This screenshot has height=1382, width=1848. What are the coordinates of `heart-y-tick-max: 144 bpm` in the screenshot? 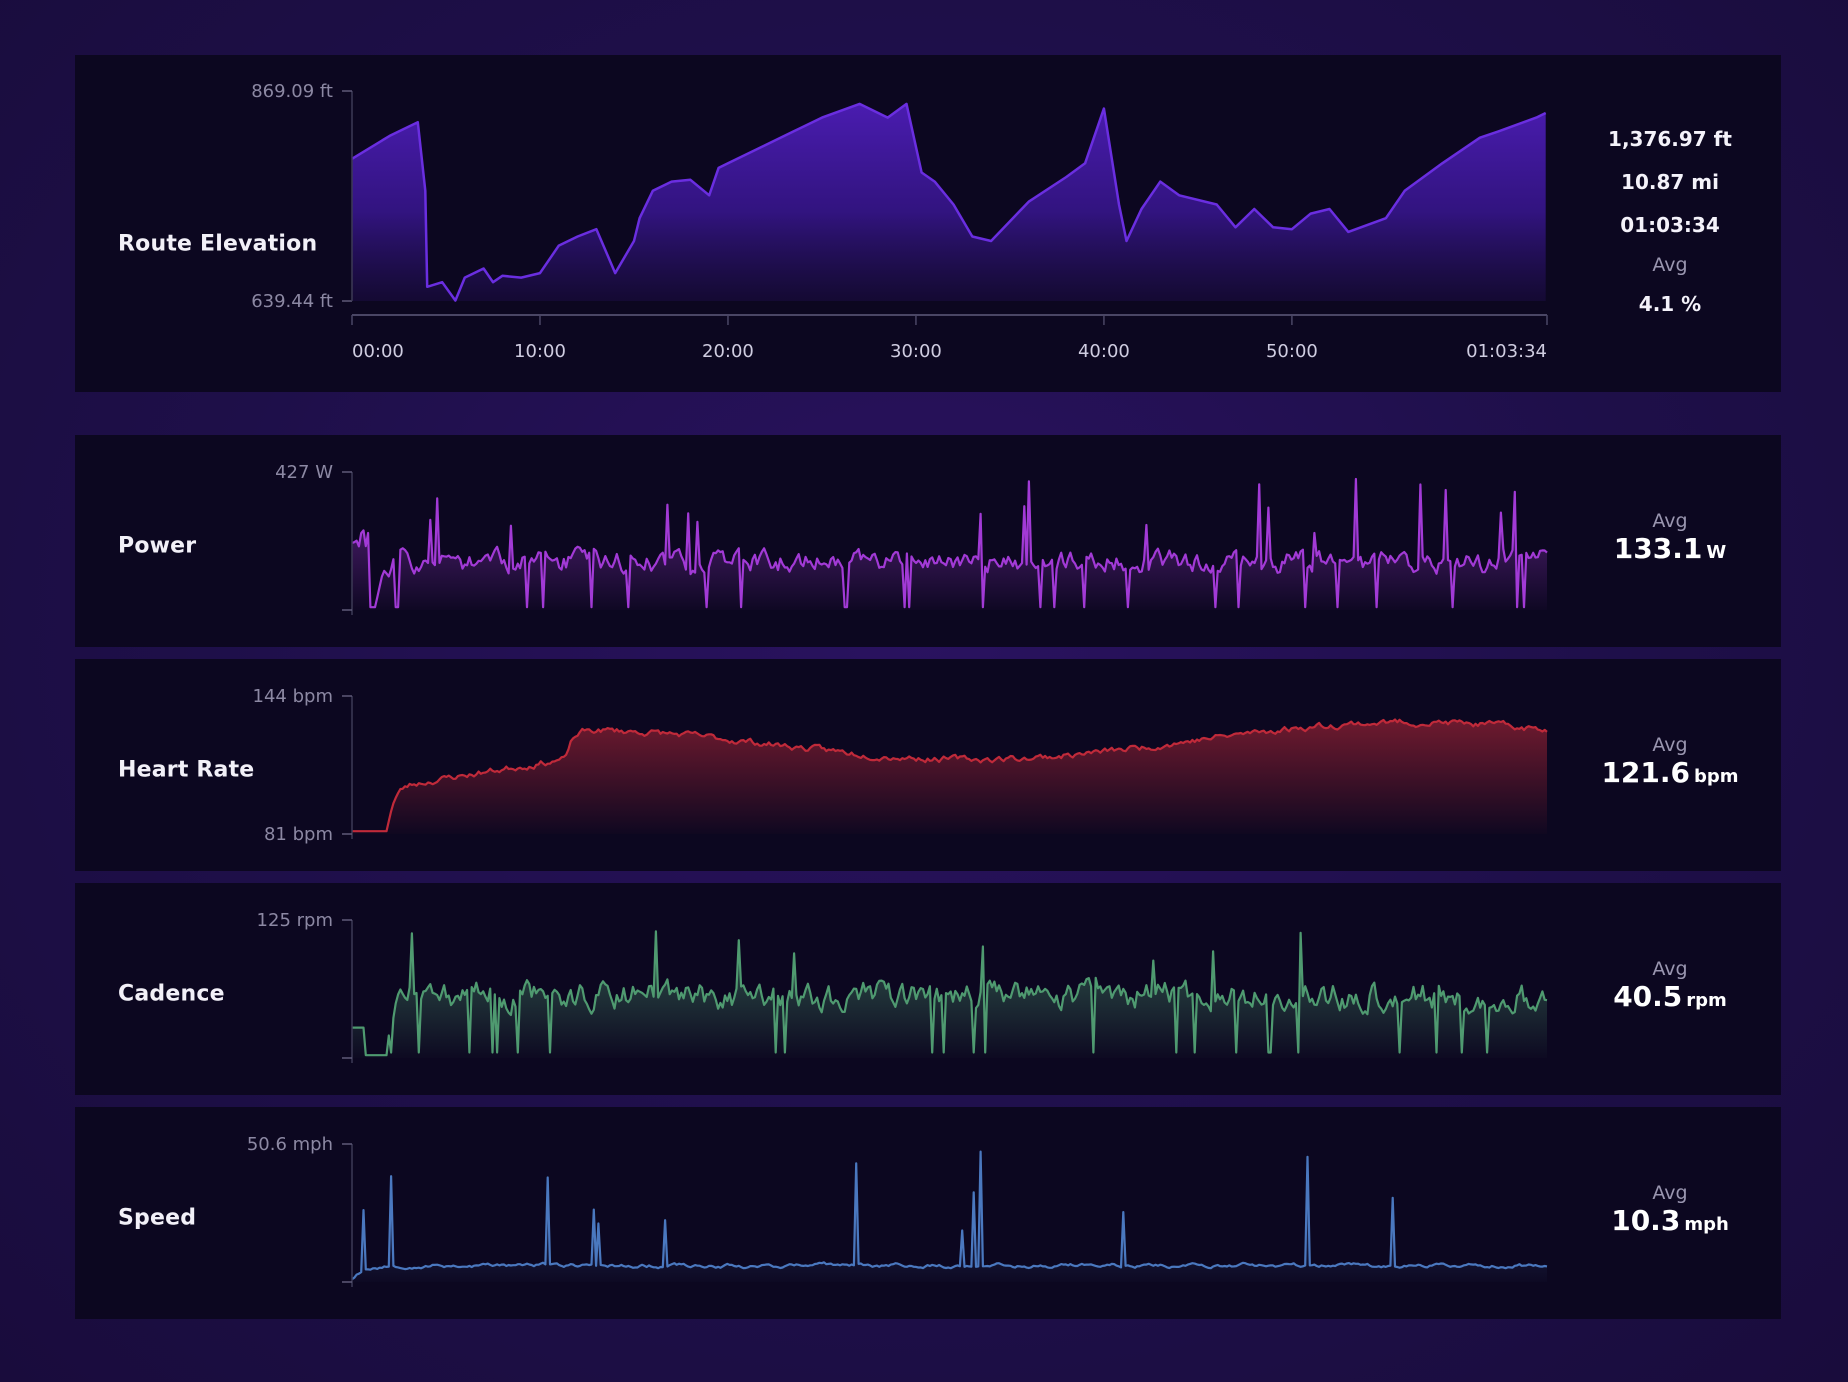 It's located at (293, 696).